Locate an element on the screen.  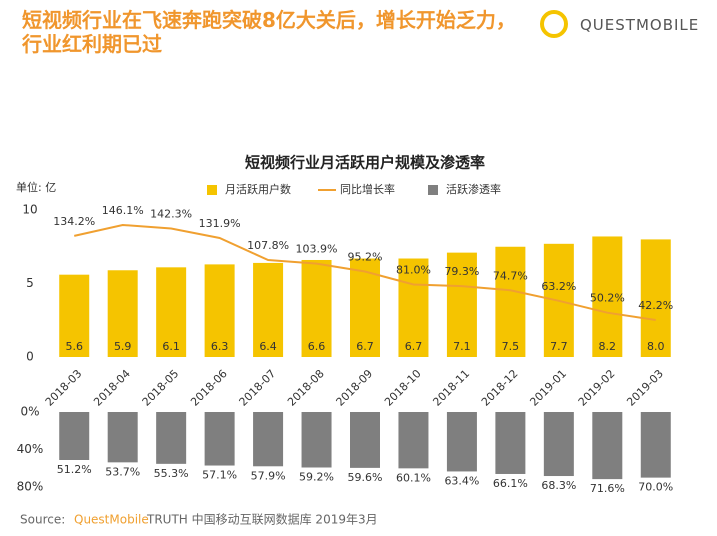
logo: QUESTMOBILE is located at coordinates (640, 25).